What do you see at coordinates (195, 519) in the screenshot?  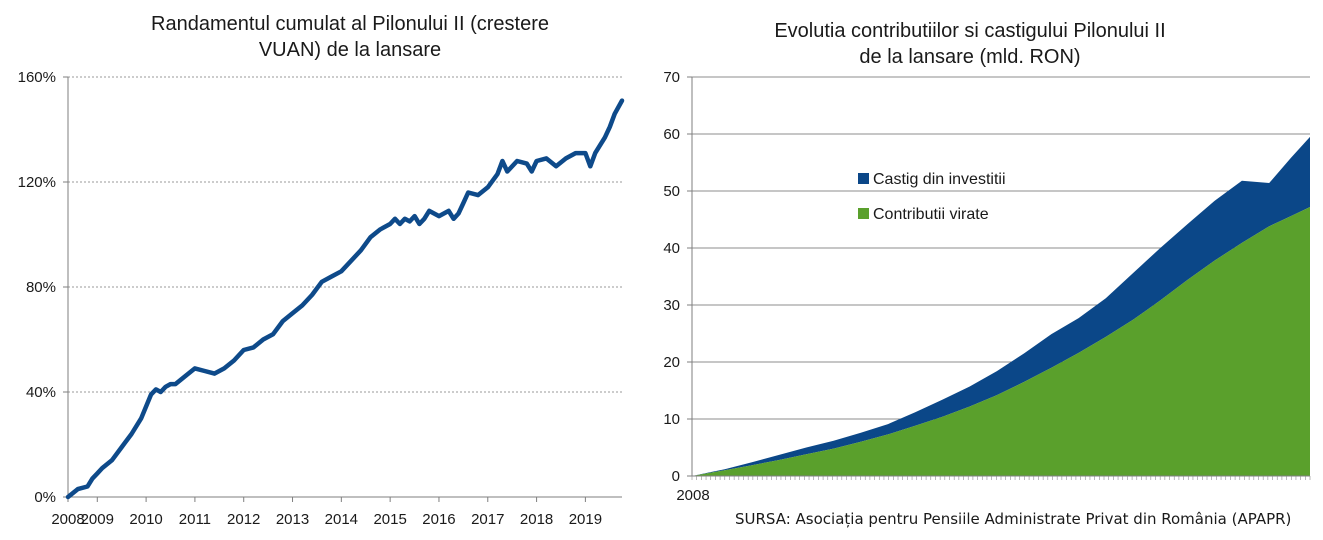 I see `x-tick-label: 2011` at bounding box center [195, 519].